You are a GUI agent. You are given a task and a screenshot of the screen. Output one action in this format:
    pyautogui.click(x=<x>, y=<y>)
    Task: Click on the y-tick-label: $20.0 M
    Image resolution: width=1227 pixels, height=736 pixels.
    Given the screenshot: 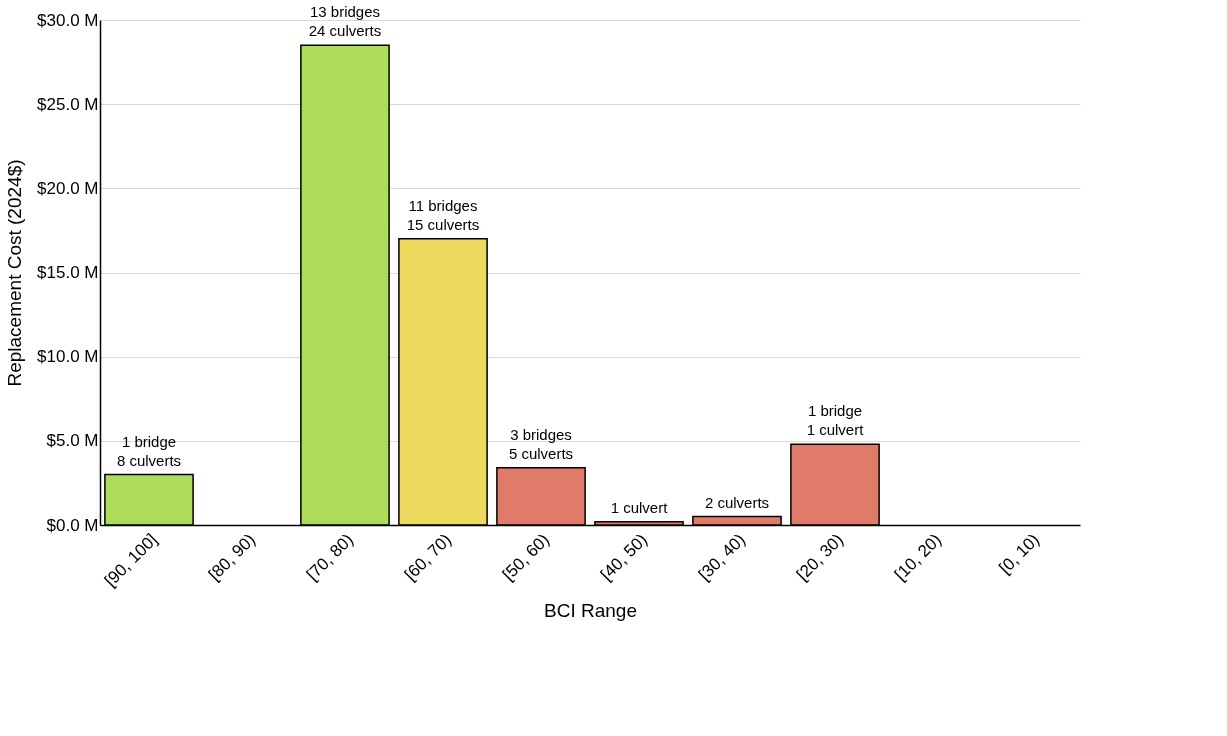 What is the action you would take?
    pyautogui.click(x=68, y=188)
    